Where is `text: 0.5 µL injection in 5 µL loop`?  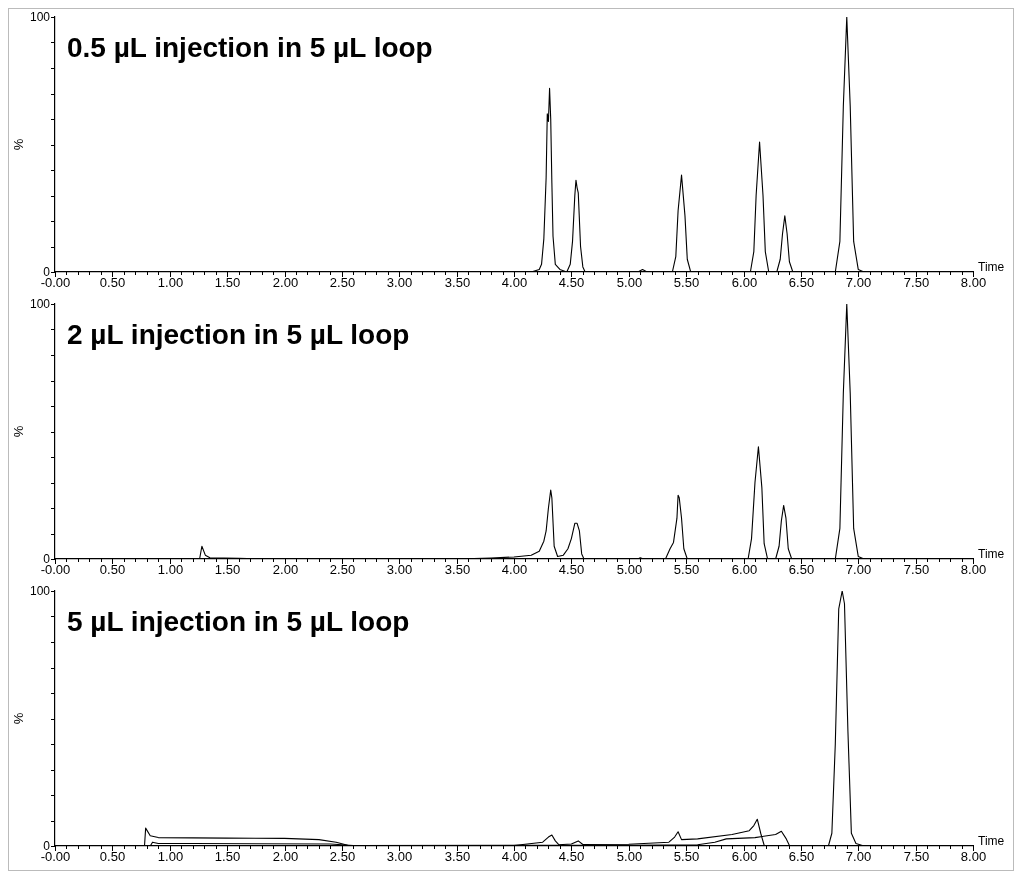
text: 0.5 µL injection in 5 µL loop is located at coordinates (250, 47).